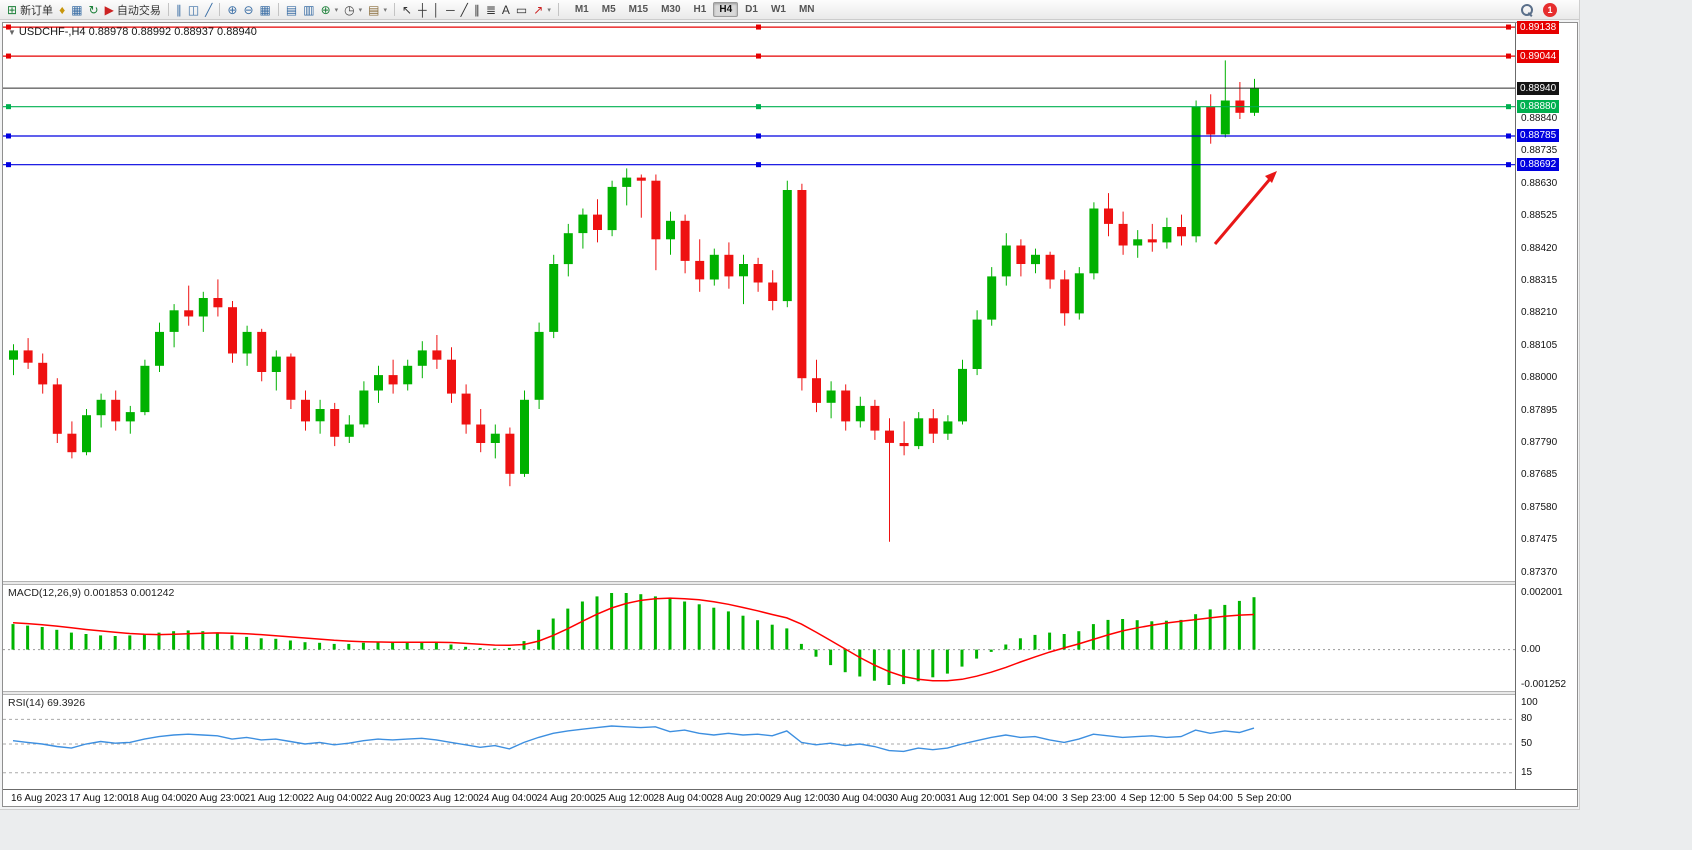 The width and height of the screenshot is (1692, 850). I want to click on timeframe-button-mn: MN, so click(806, 9).